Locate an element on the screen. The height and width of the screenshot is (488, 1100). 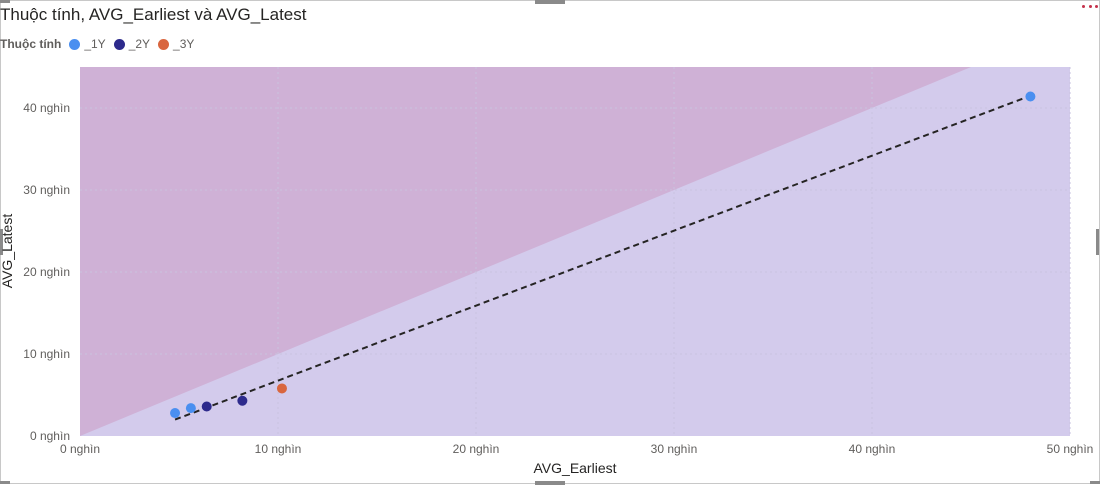
legend-label: _3Y is located at coordinates (184, 44).